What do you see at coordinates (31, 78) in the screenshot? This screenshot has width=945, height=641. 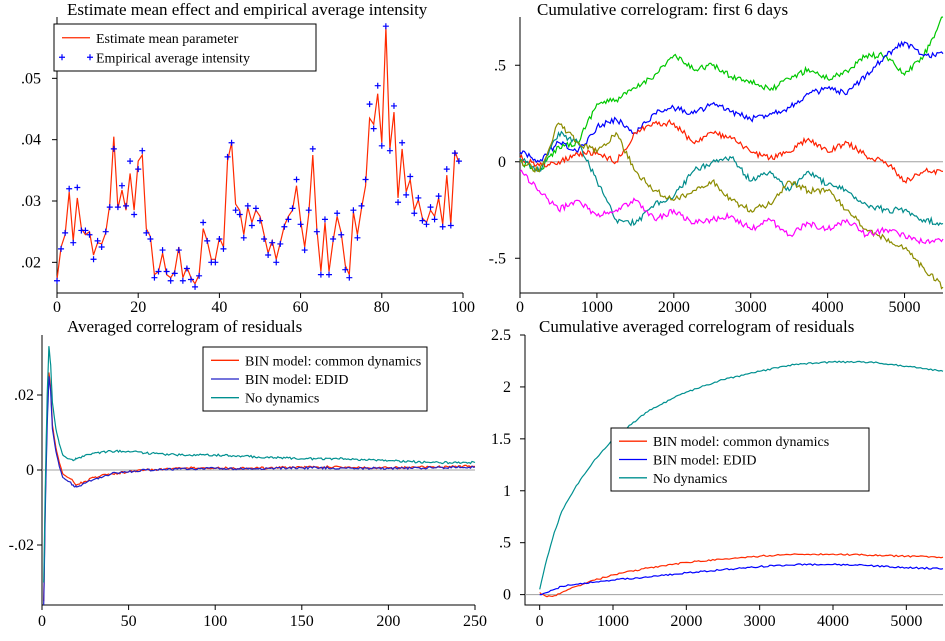 I see `y-tick-label: .05` at bounding box center [31, 78].